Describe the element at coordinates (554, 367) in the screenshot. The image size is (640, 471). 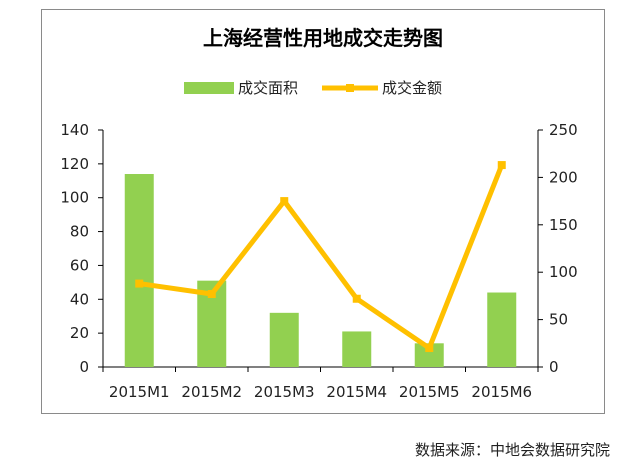
I see `right-tick-label: 0` at that location.